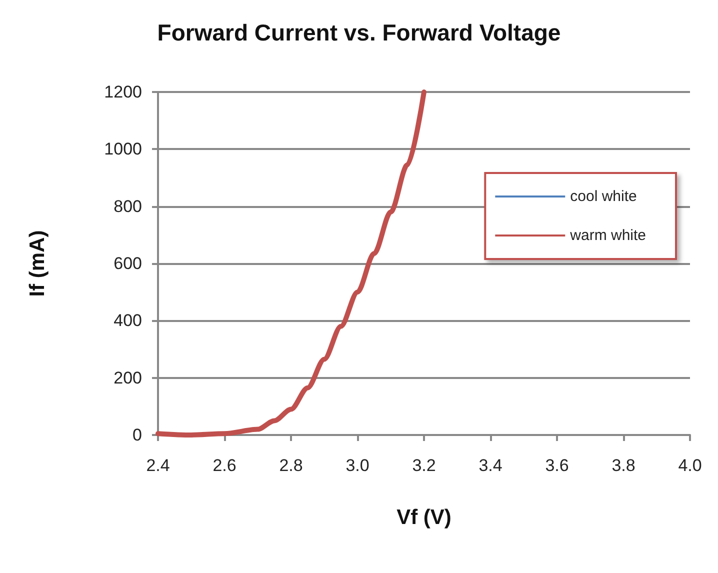 This screenshot has height=573, width=718. What do you see at coordinates (128, 263) in the screenshot?
I see `y-tick-label: 600` at bounding box center [128, 263].